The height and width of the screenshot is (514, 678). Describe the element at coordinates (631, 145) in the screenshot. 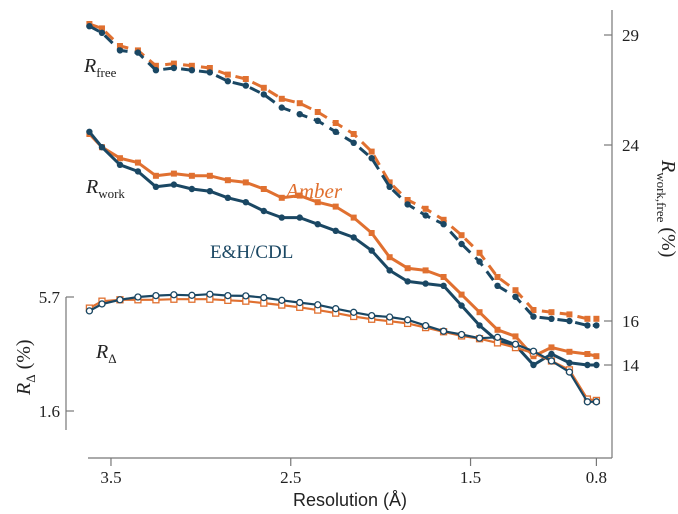

I see `right-tick-label: 24` at that location.